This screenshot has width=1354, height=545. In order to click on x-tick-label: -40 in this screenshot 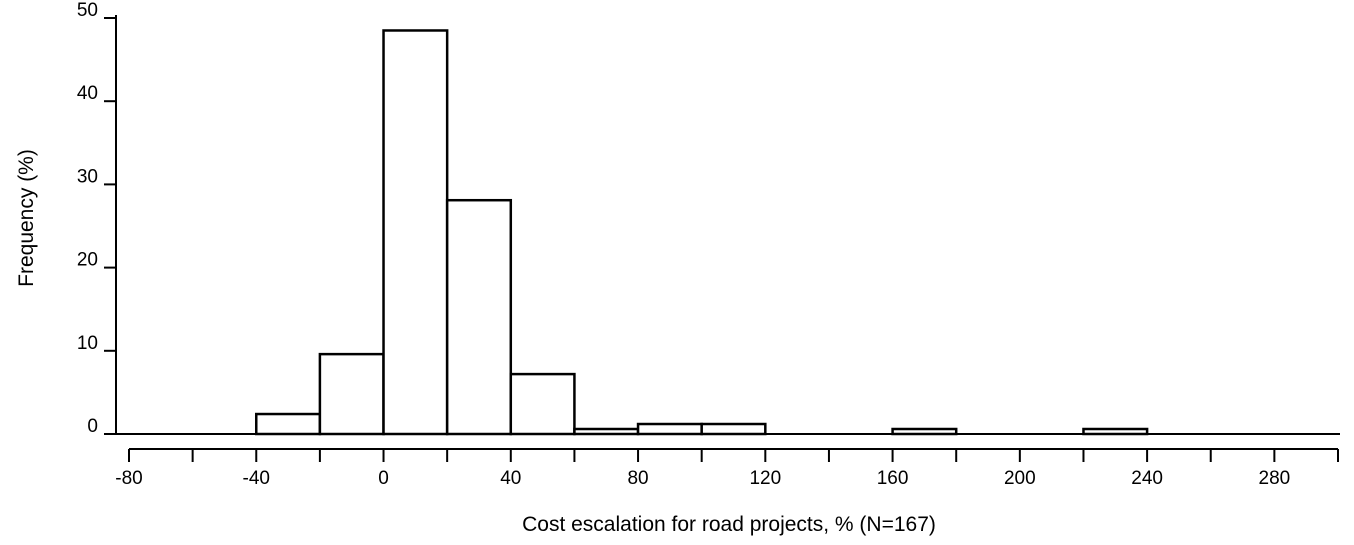, I will do `click(256, 478)`.